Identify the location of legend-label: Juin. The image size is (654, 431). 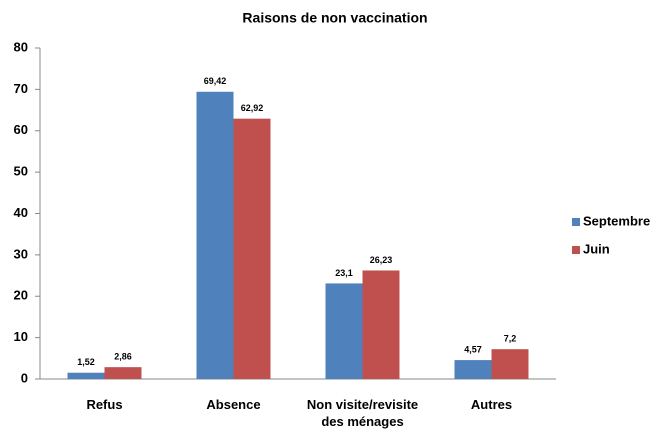
(596, 248).